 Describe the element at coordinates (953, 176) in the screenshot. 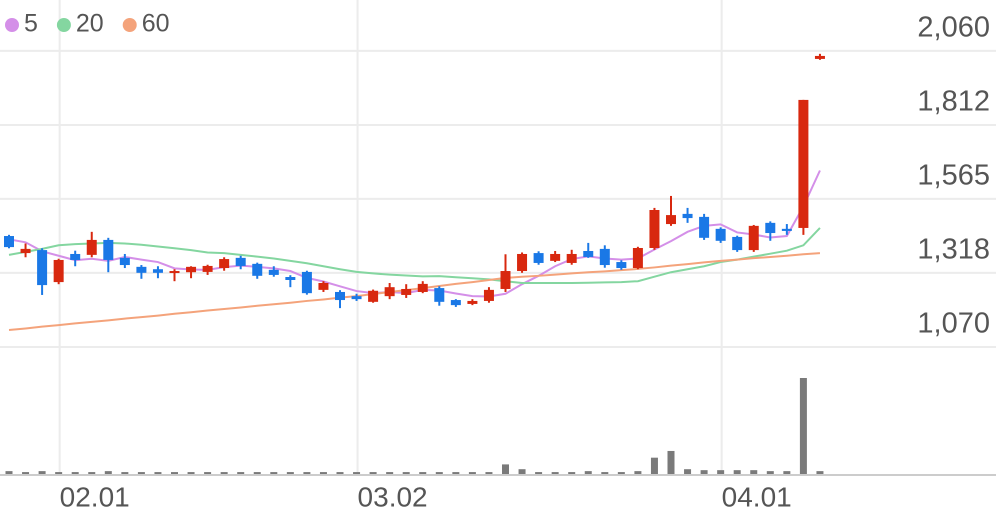

I see `y-tick-label: 1,565` at that location.